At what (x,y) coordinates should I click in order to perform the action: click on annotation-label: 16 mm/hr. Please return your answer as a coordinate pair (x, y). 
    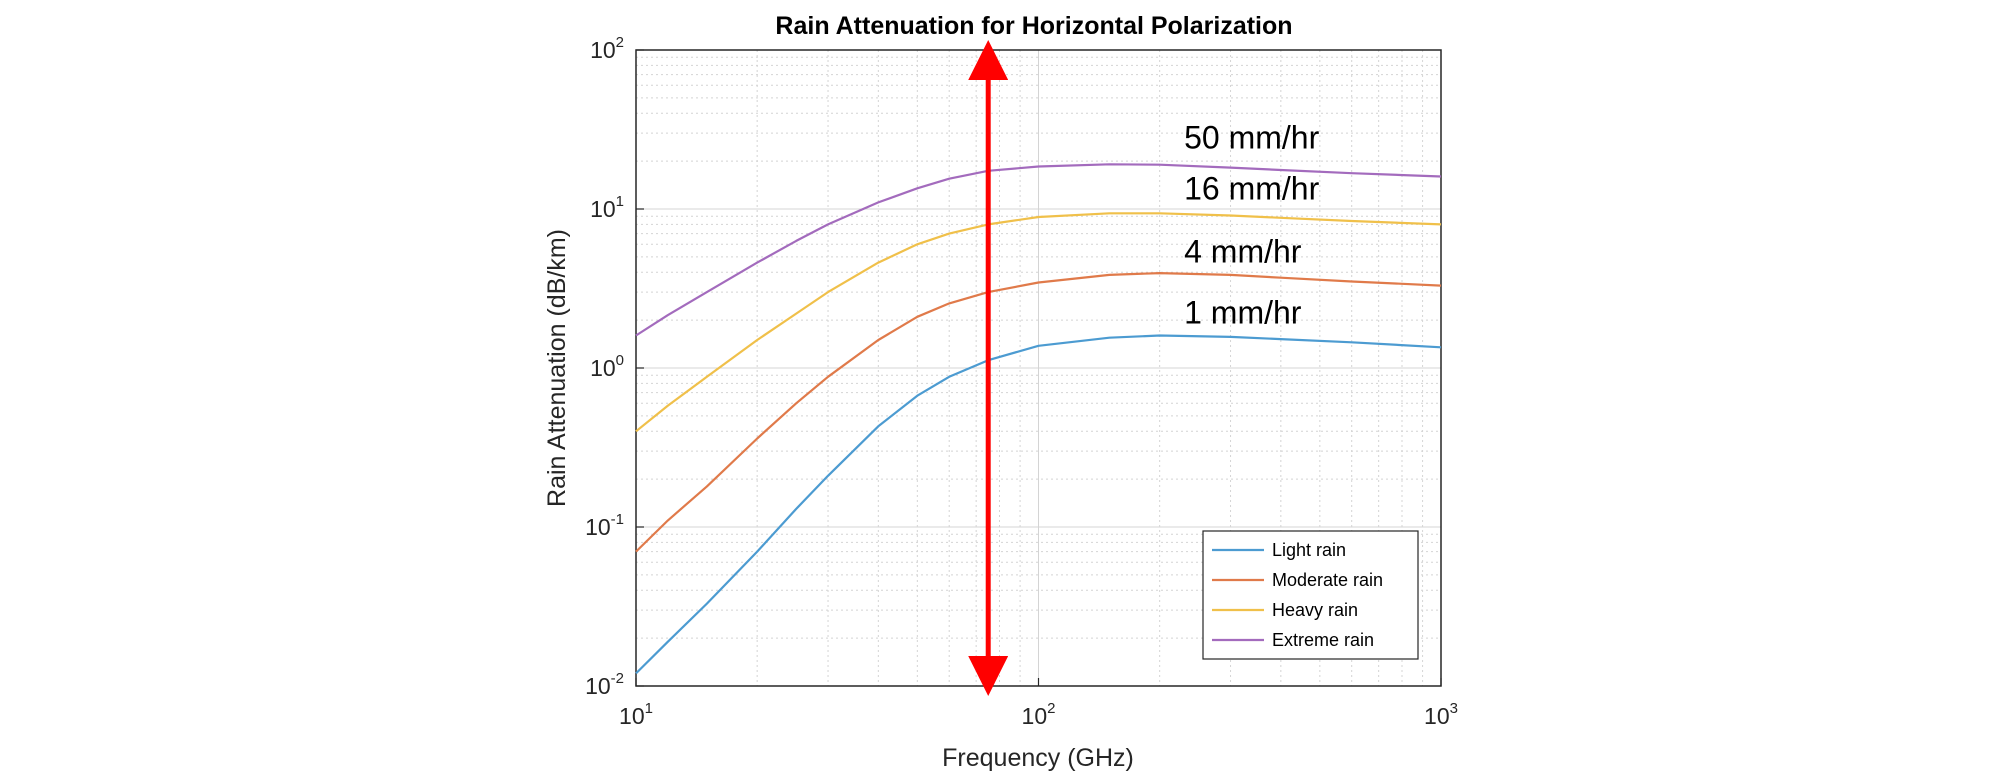
    Looking at the image, I should click on (1251, 188).